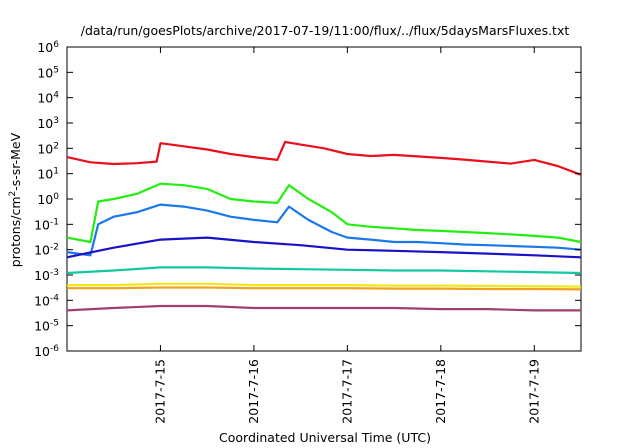 The height and width of the screenshot is (448, 640). Describe the element at coordinates (253, 391) in the screenshot. I see `x-tick-label: 2017-7-16` at that location.